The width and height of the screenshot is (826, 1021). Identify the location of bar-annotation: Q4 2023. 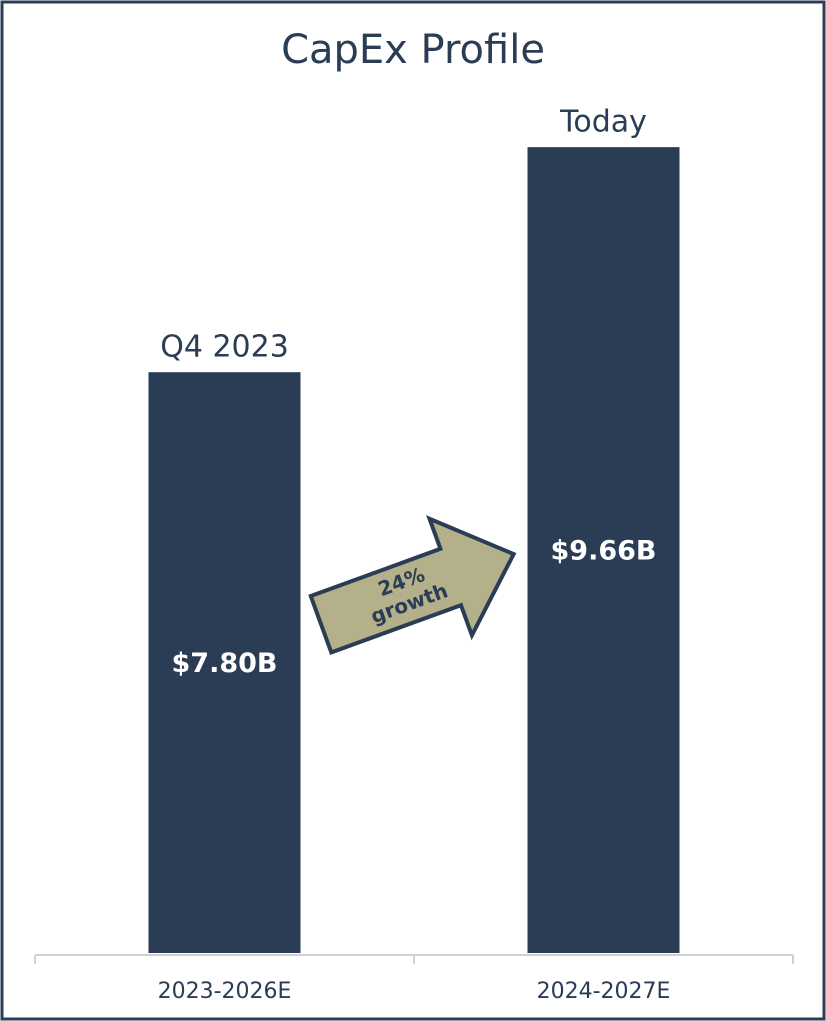
(224, 347).